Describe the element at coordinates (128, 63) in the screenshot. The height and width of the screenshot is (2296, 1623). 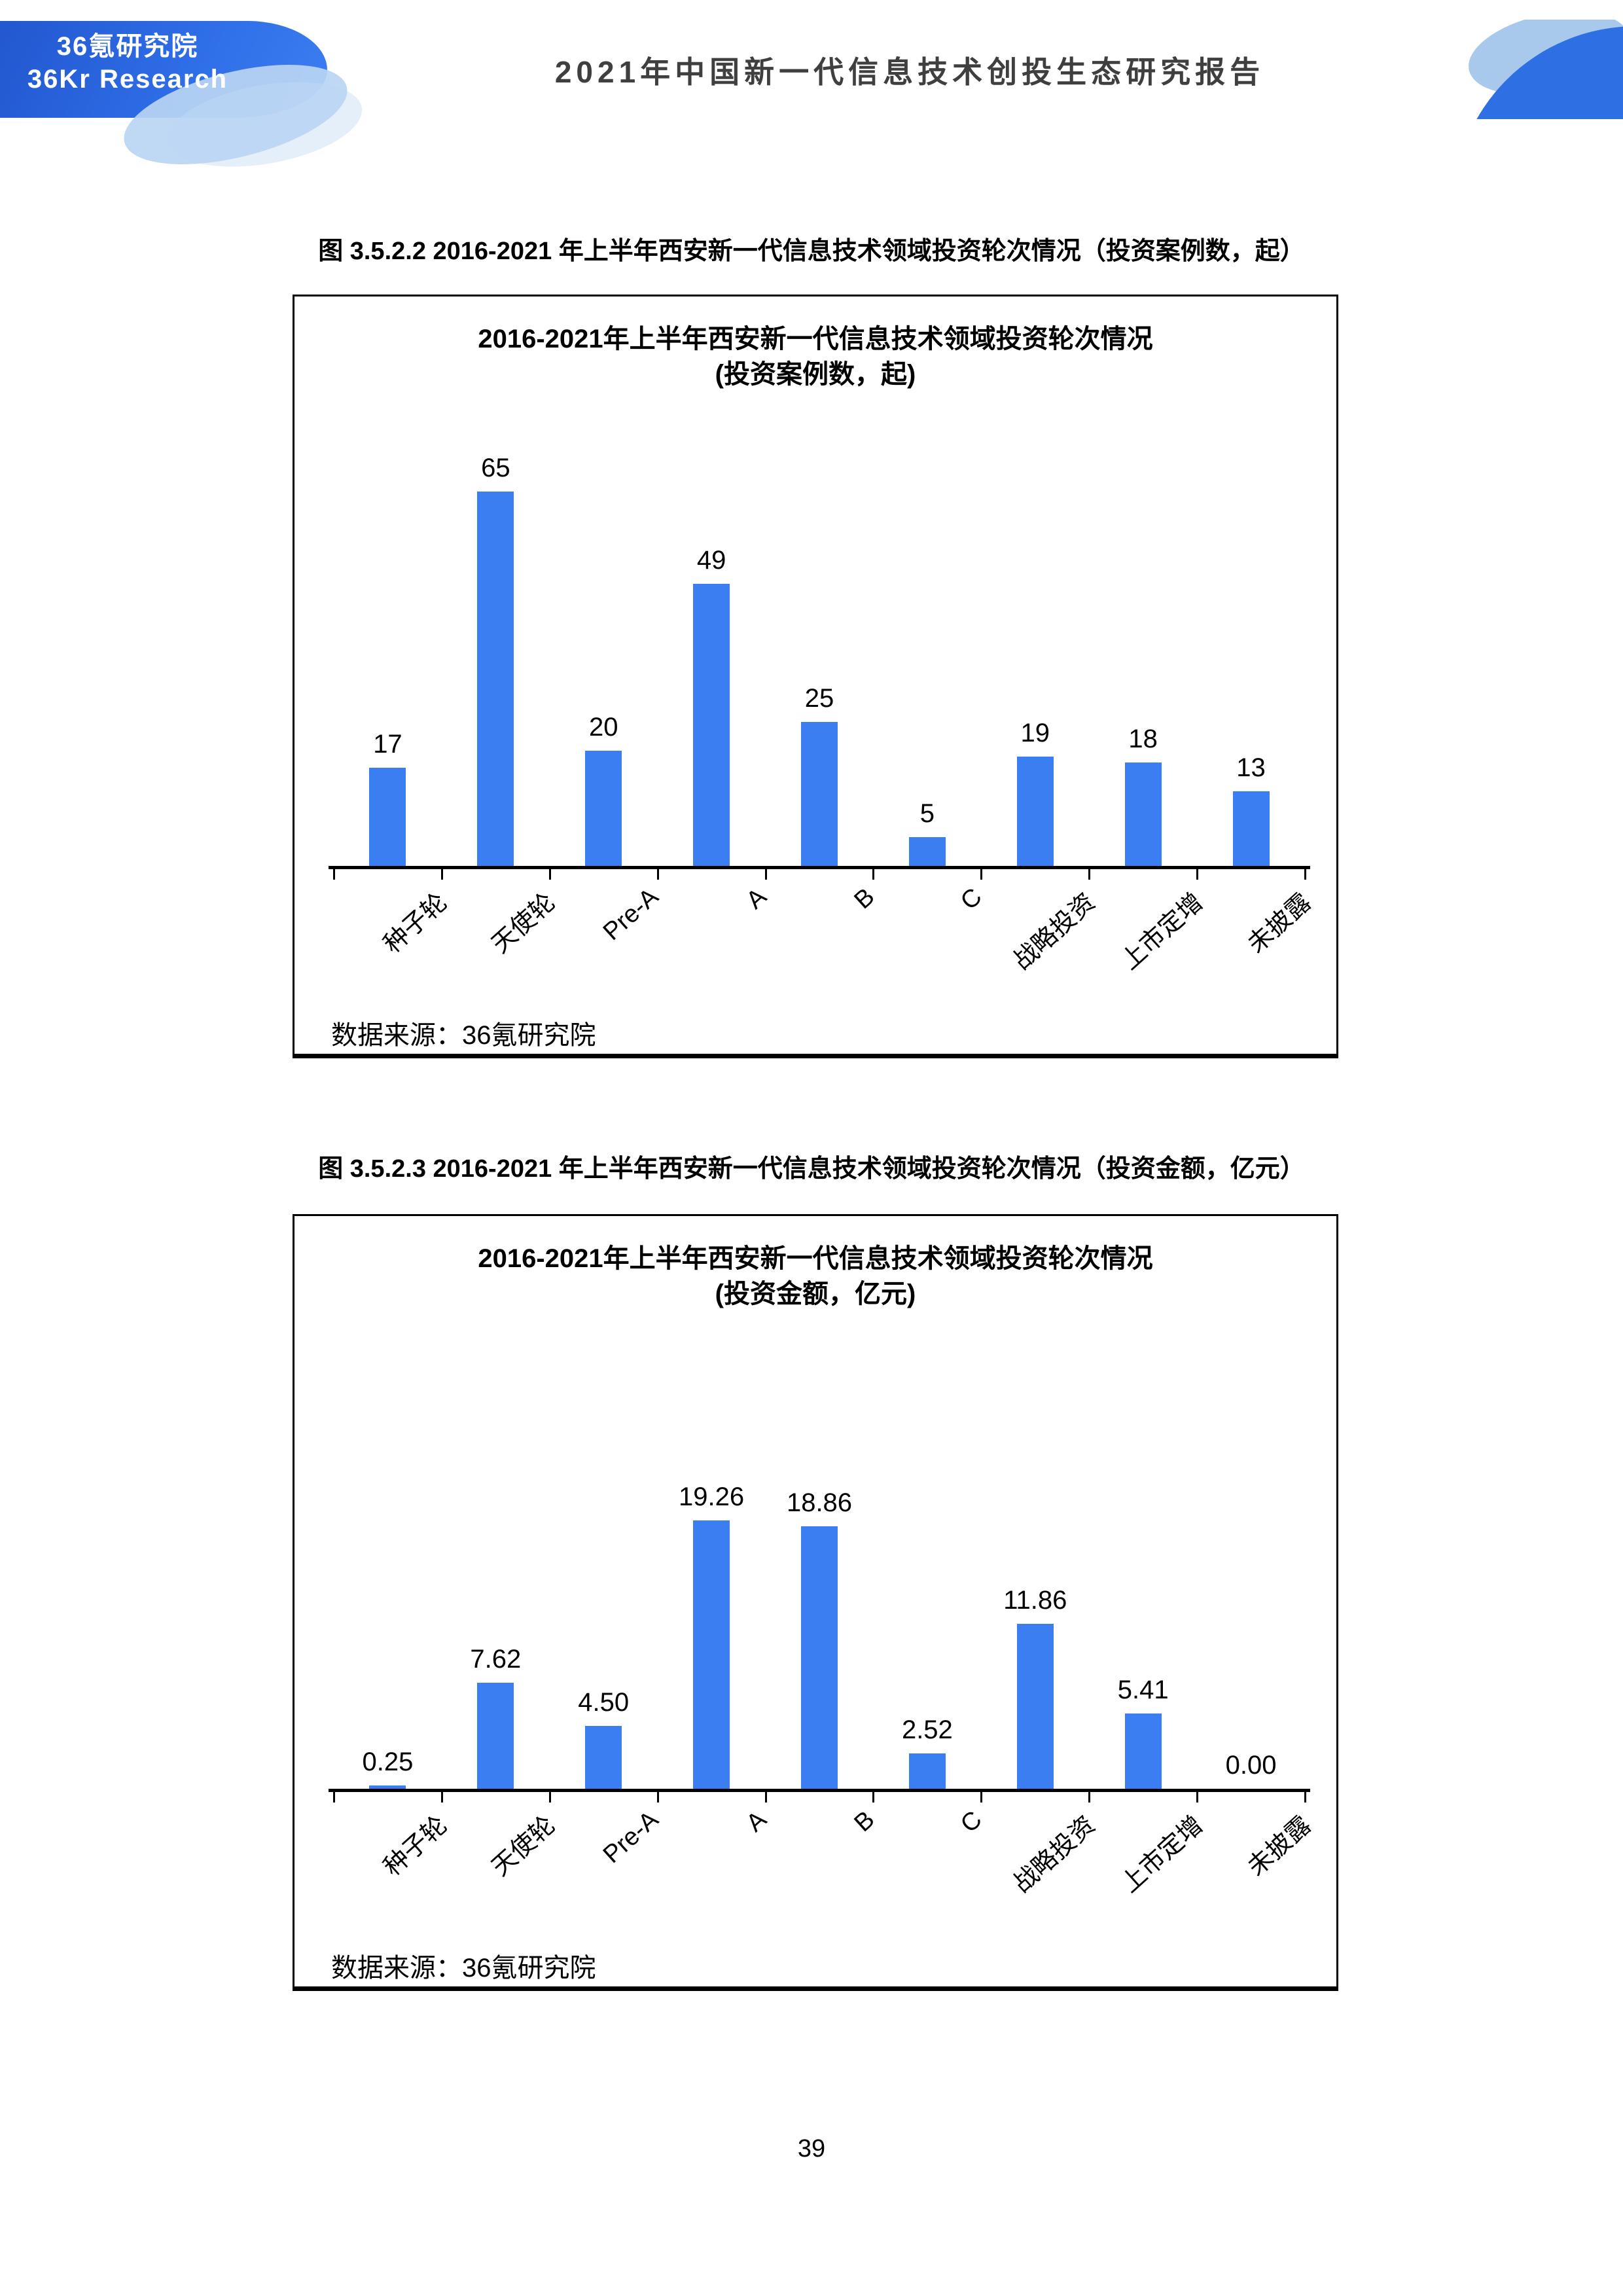
I see `logo-text: 36氪研究院 36Kr Research` at that location.